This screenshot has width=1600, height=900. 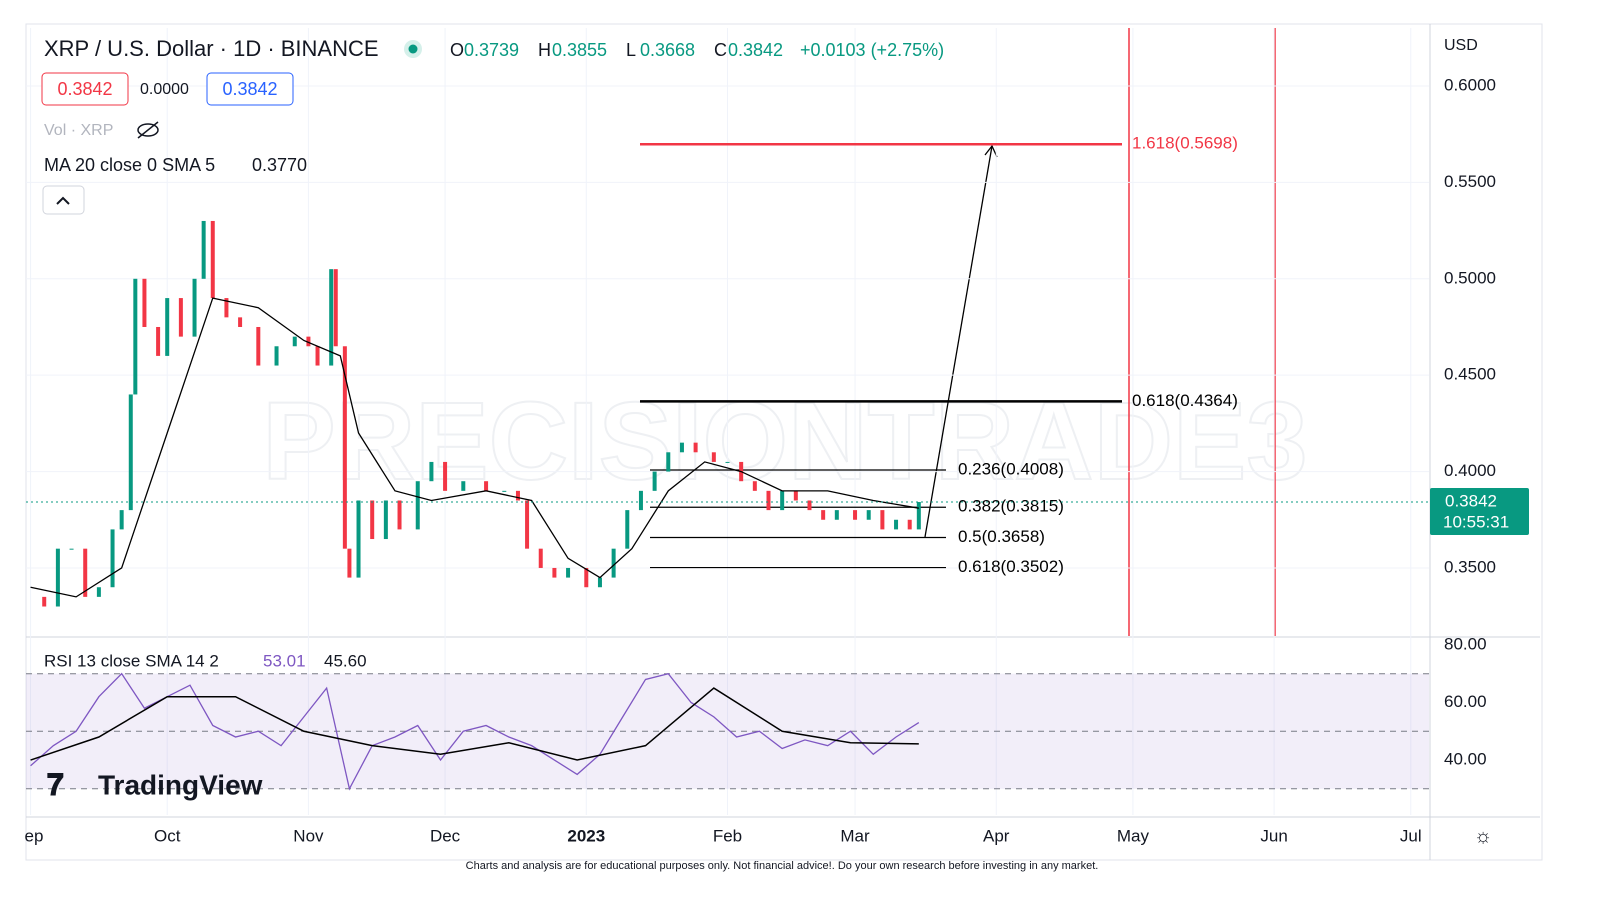 What do you see at coordinates (1411, 835) in the screenshot?
I see `x-tick-label: Jul` at bounding box center [1411, 835].